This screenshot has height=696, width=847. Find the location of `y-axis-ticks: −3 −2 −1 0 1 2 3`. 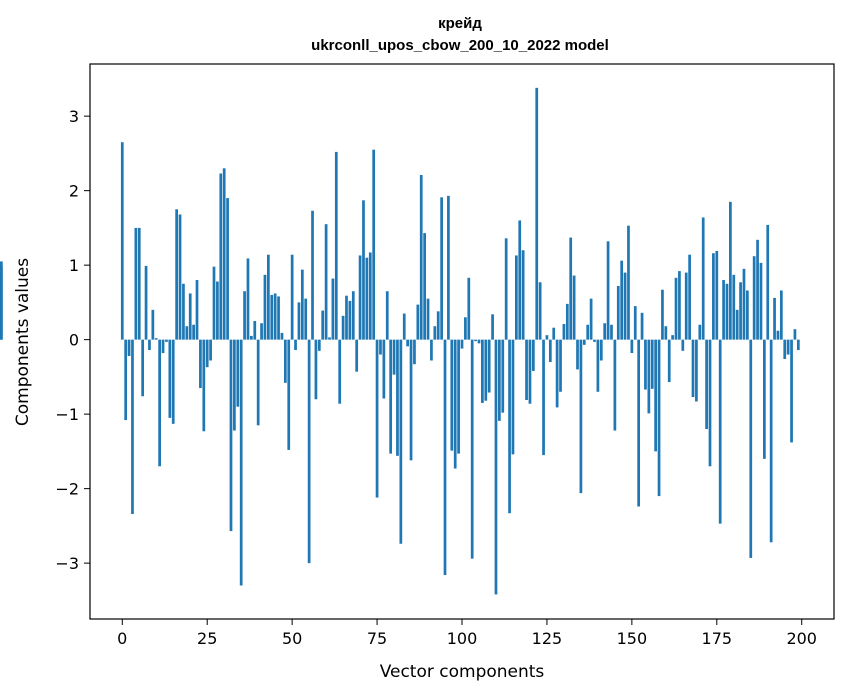

y-axis-ticks: −3 −2 −1 0 1 2 3 is located at coordinates (72, 340).